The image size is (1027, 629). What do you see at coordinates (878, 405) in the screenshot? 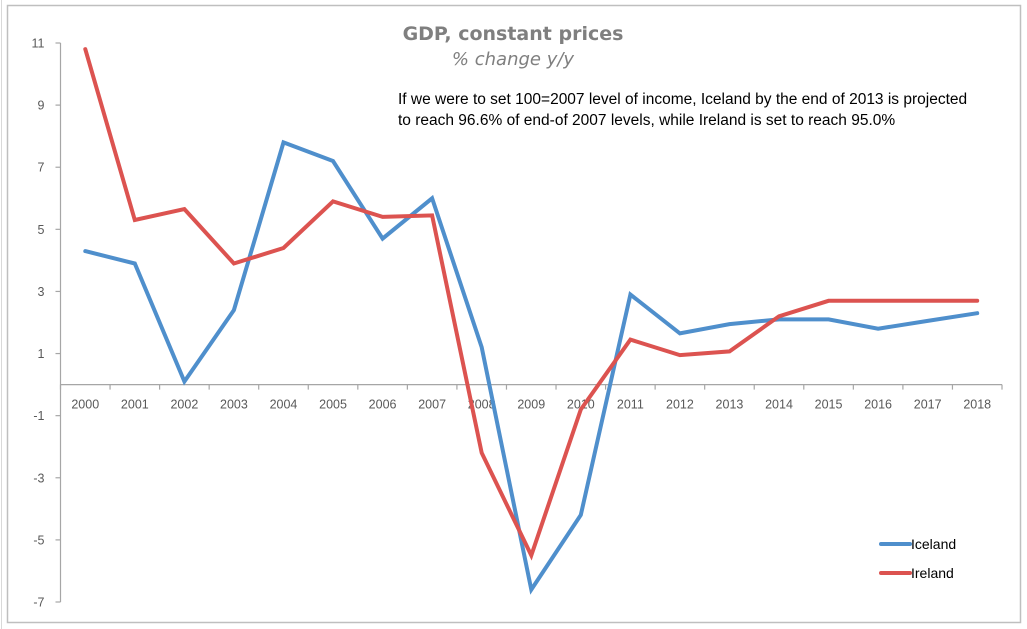
I see `x-tick-label: 2016` at bounding box center [878, 405].